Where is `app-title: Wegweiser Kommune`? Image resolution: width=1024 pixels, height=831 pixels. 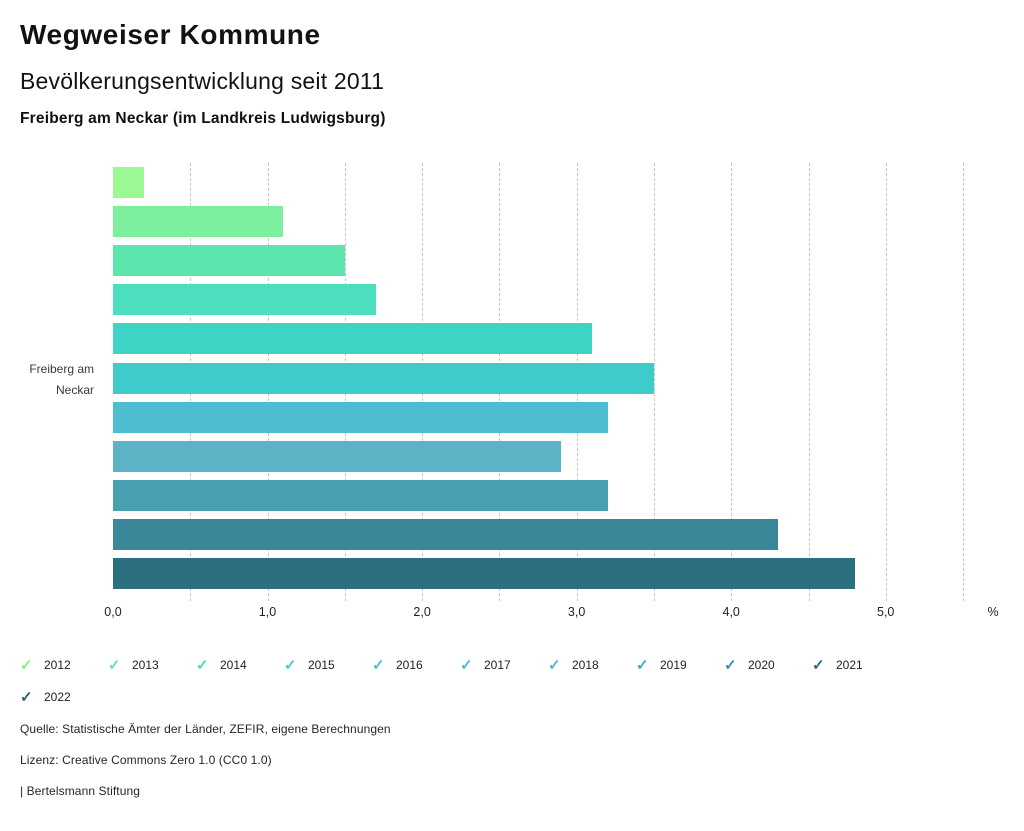
app-title: Wegweiser Kommune is located at coordinates (170, 34).